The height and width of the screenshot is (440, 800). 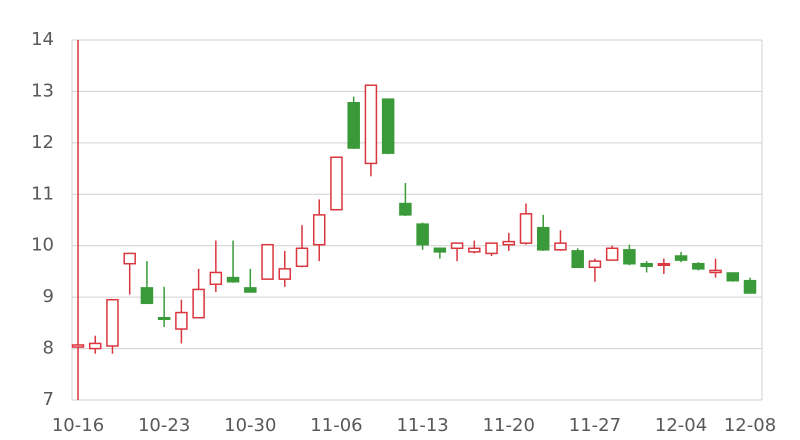 I want to click on y-tick-label: 9, so click(x=48, y=296).